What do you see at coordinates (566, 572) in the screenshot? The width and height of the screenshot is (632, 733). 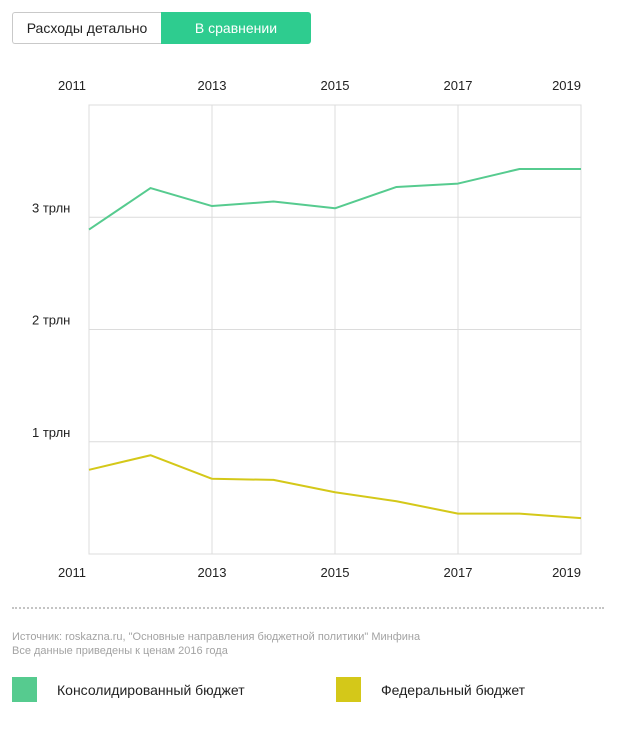 I see `x-tick-label-bottom: 2019` at bounding box center [566, 572].